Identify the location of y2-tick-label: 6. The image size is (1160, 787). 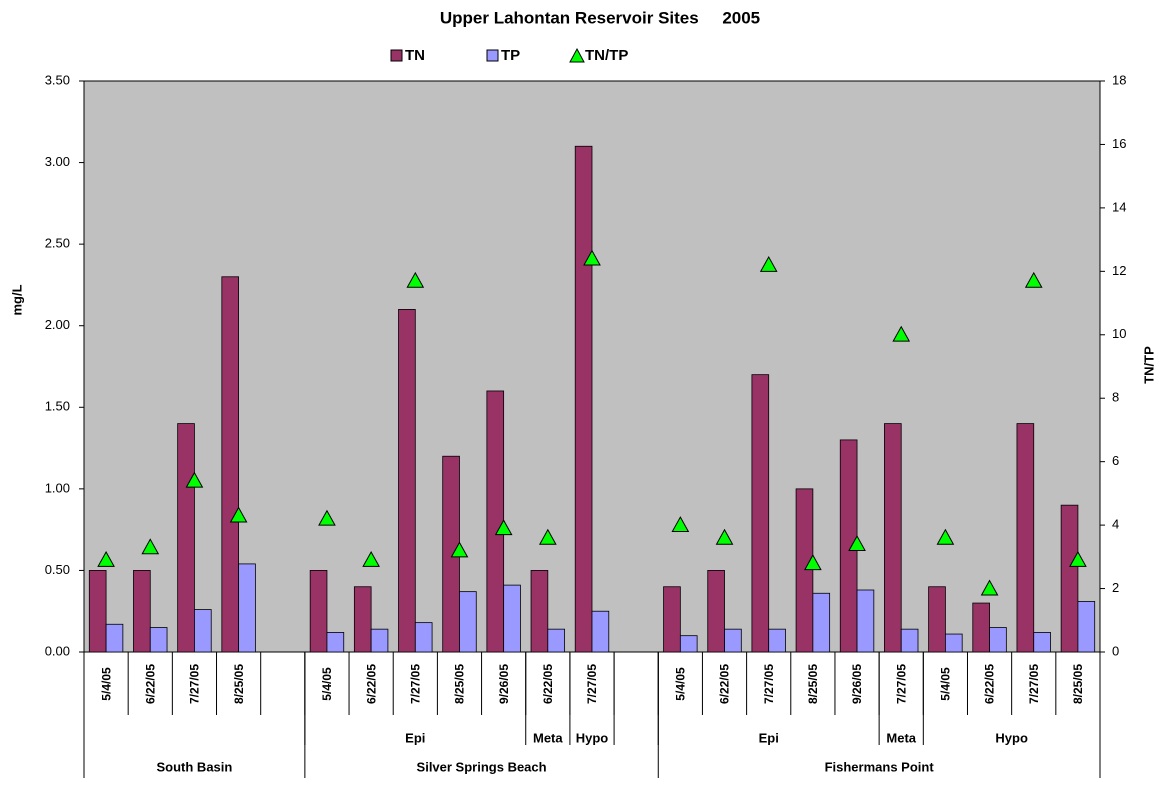
(1115, 460).